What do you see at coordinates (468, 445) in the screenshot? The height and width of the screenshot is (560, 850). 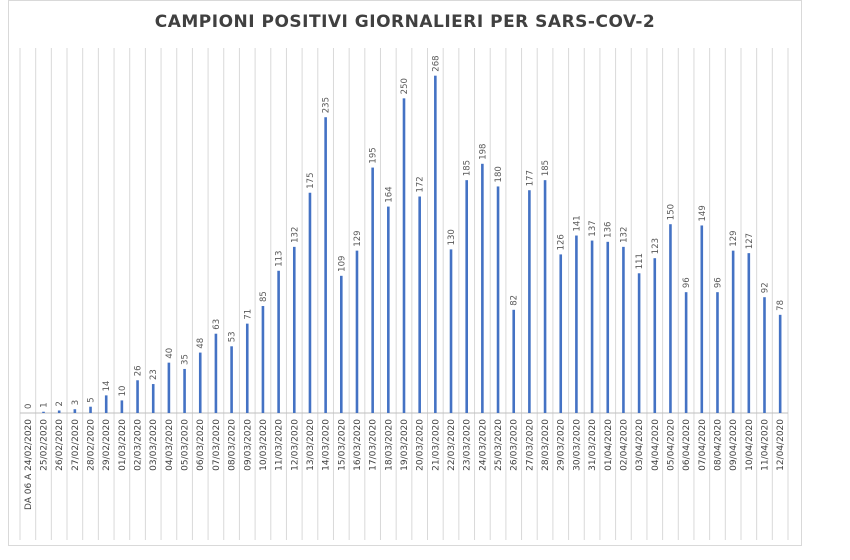 I see `x-tick-label: 23/03/2020` at bounding box center [468, 445].